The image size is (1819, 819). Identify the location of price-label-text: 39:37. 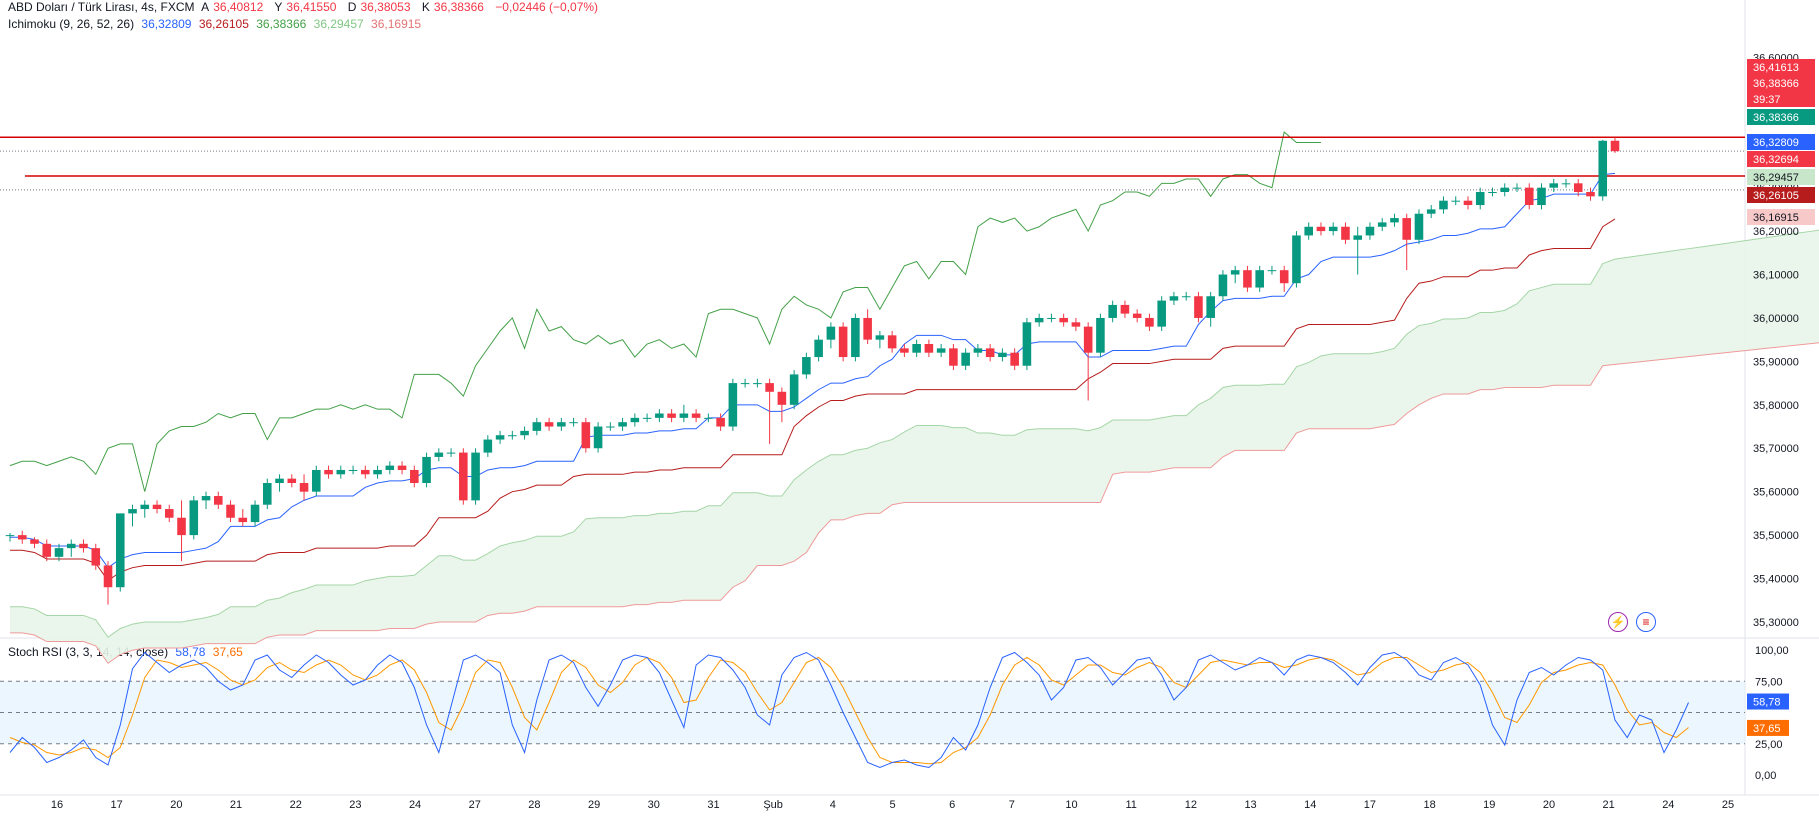
(1767, 100).